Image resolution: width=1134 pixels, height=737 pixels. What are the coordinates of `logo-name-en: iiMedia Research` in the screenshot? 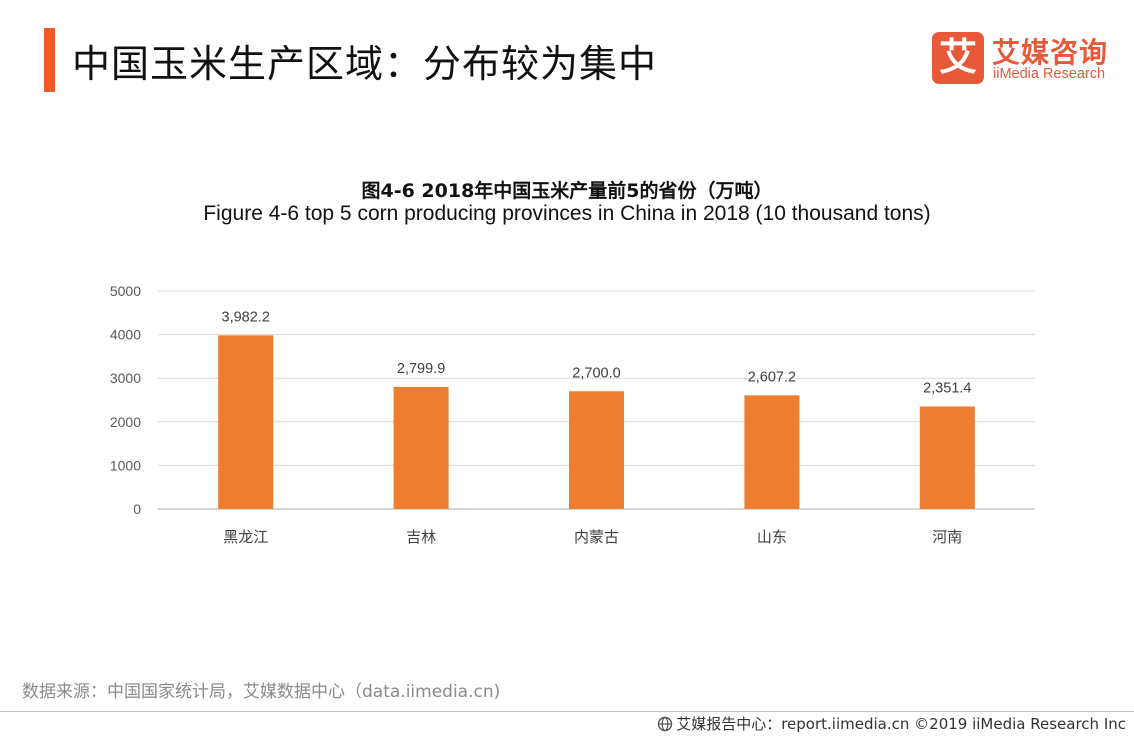 It's located at (1049, 74).